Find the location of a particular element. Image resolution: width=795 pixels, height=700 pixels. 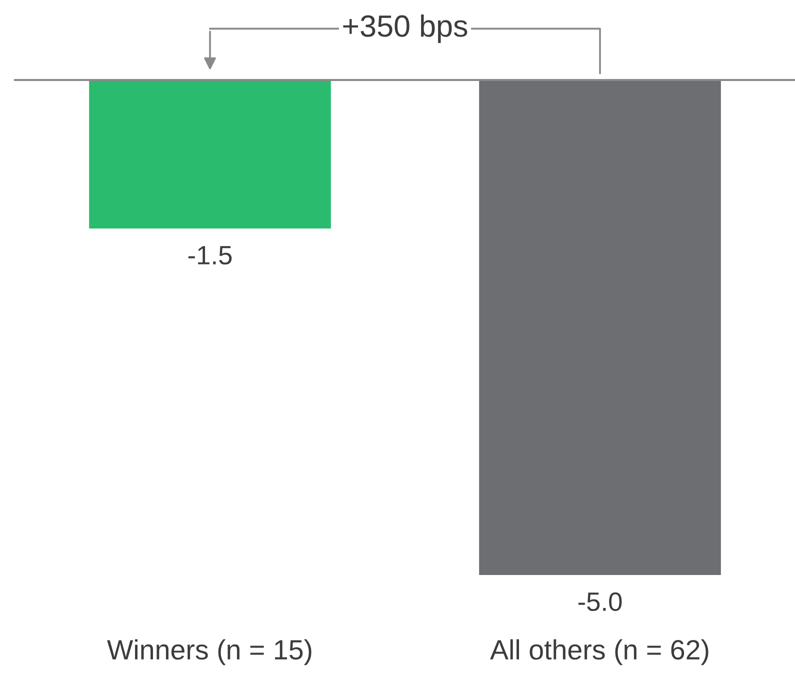

data-label: -1.5 is located at coordinates (210, 255).